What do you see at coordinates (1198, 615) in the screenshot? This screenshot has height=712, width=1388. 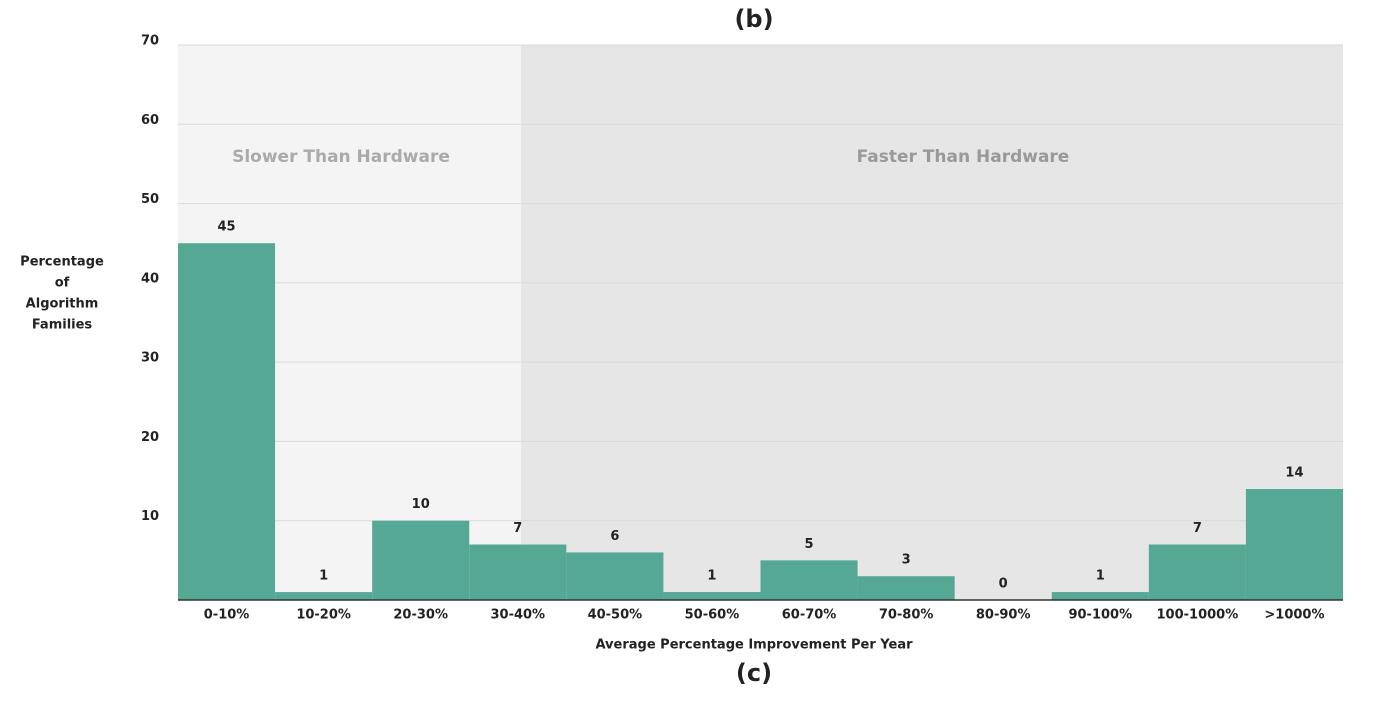 I see `x-tick-label: 100-1000%` at bounding box center [1198, 615].